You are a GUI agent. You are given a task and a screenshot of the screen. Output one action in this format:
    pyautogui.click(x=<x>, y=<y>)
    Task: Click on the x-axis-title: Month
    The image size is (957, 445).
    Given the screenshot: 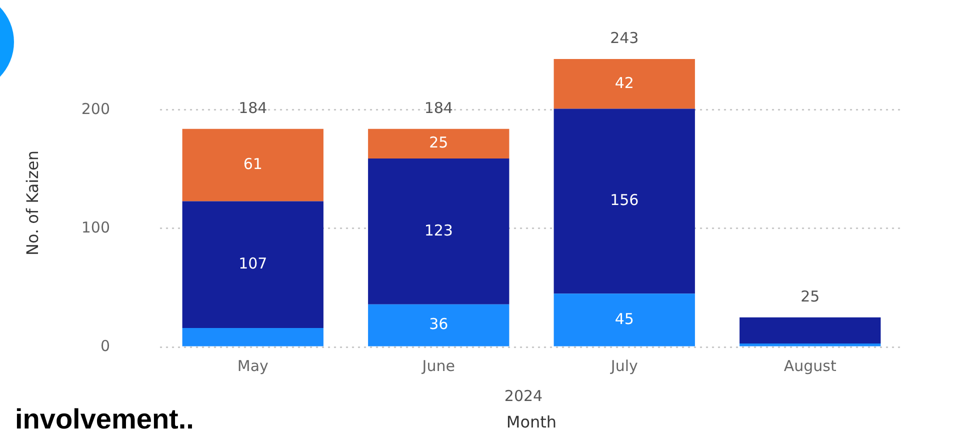 What is the action you would take?
    pyautogui.click(x=531, y=422)
    